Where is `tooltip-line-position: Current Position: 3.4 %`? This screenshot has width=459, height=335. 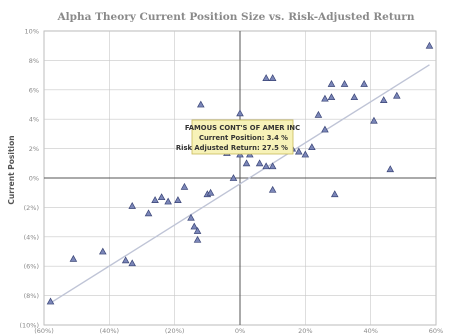 tooltip-line-position: Current Position: 3.4 % is located at coordinates (243, 138).